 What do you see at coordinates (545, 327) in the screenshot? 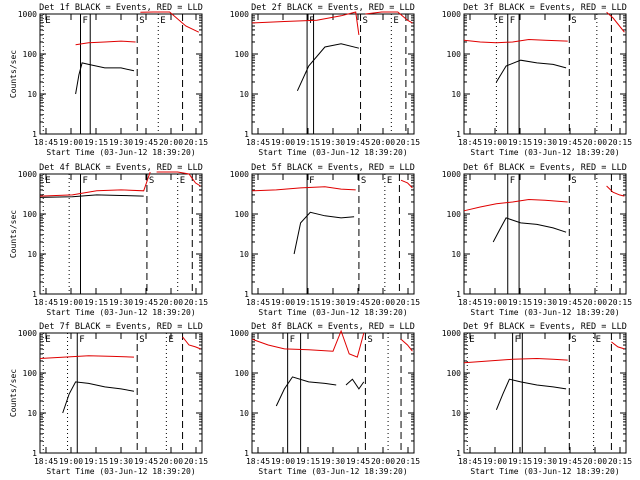
I see `chart-title: Det 9f BLACK = Events, RED = LLD` at bounding box center [545, 327].